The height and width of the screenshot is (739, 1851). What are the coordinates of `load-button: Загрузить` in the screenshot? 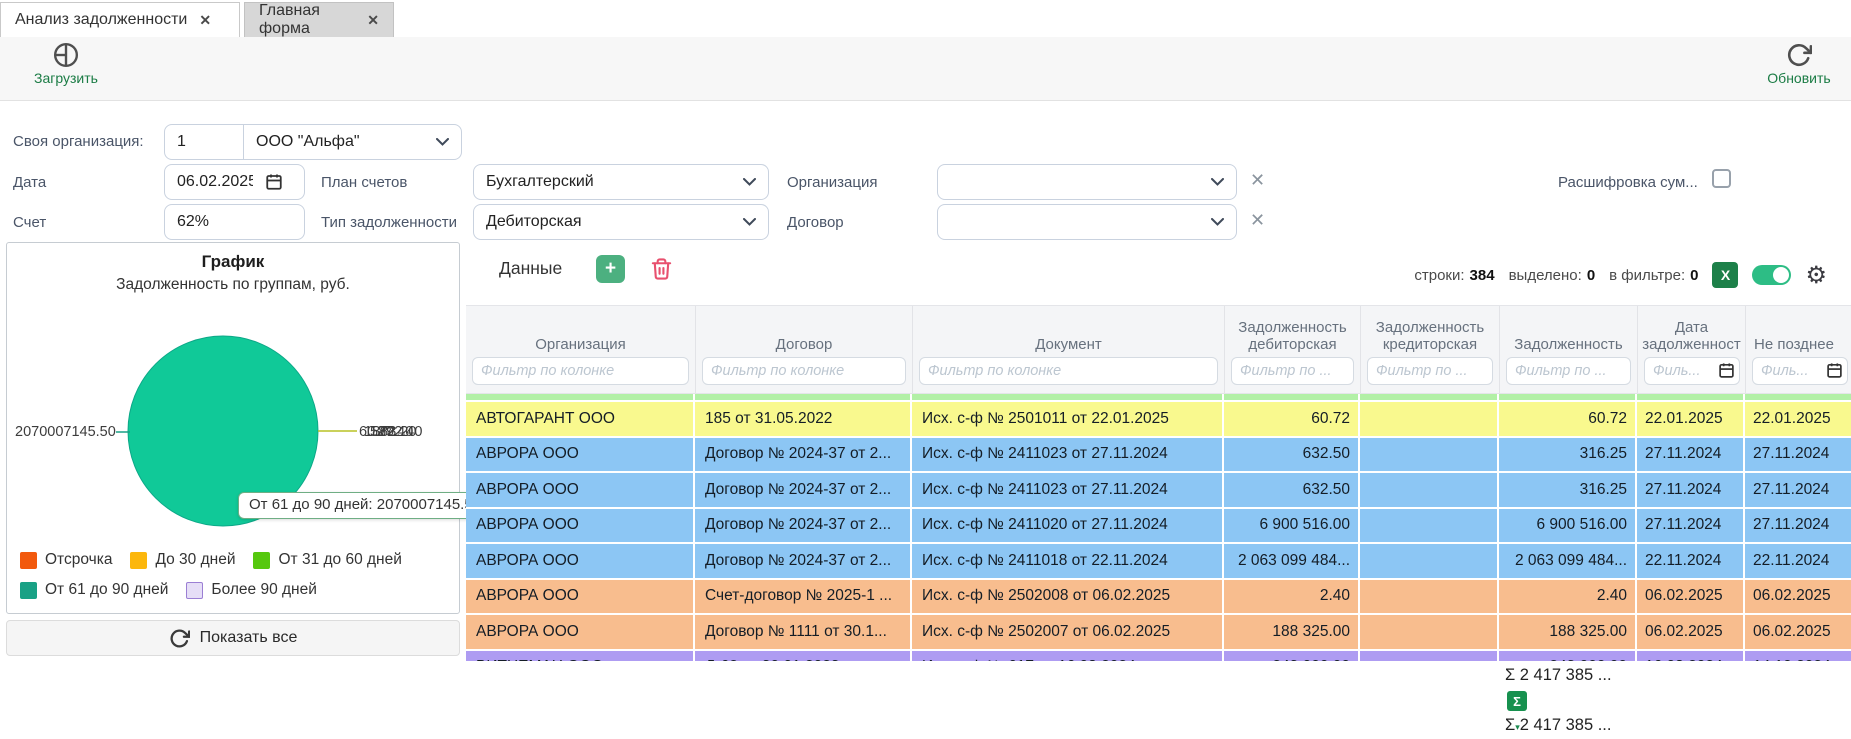 It's located at (66, 64).